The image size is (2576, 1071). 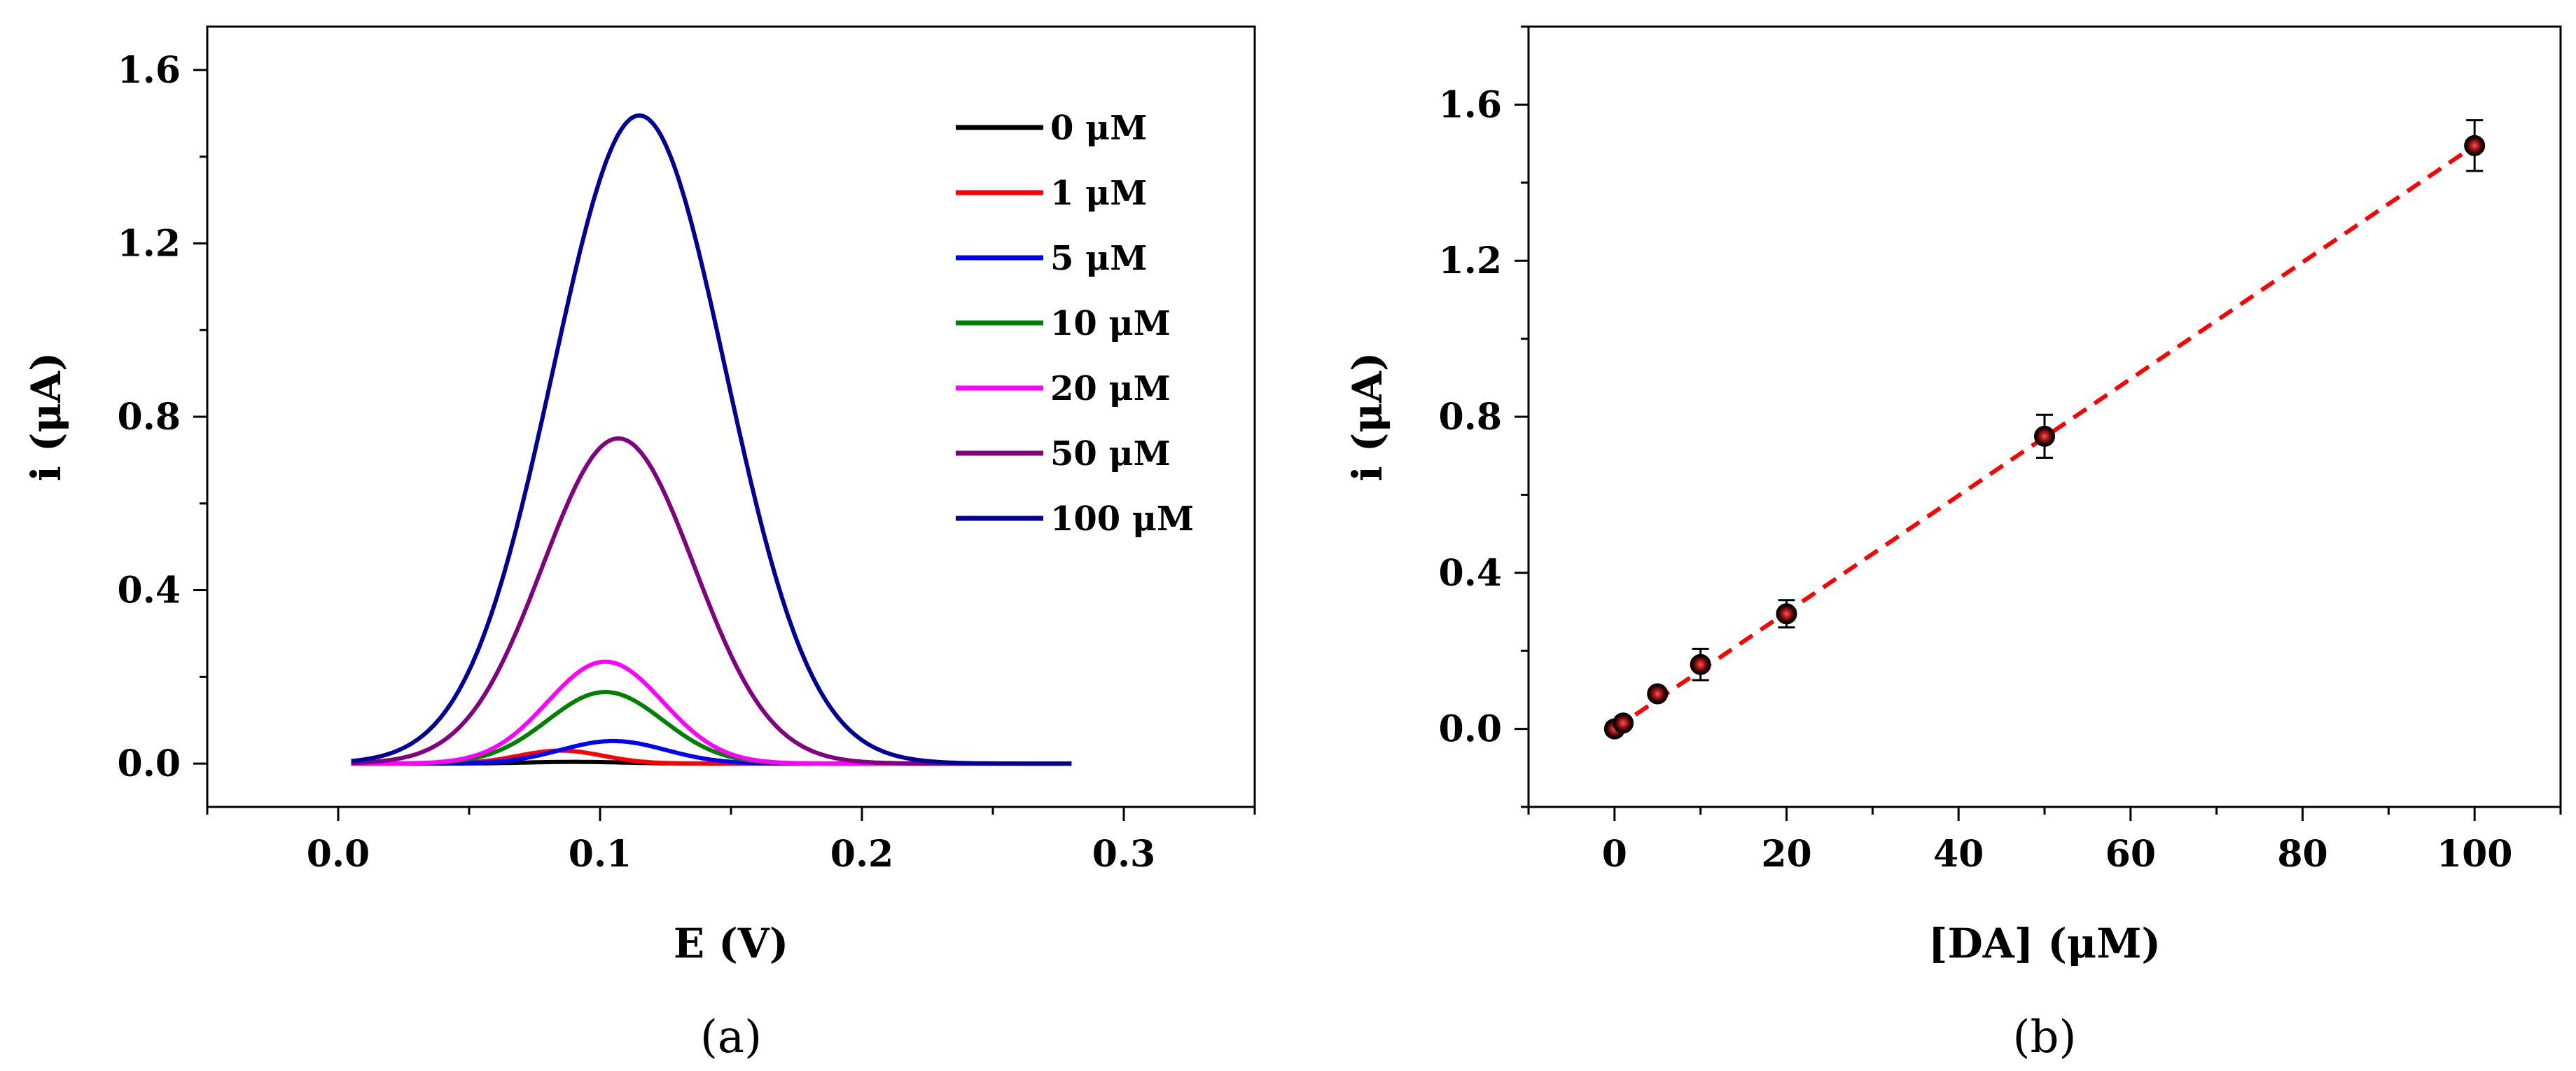 What do you see at coordinates (2044, 944) in the screenshot?
I see `x-axis-label-b: [DA] (μM)` at bounding box center [2044, 944].